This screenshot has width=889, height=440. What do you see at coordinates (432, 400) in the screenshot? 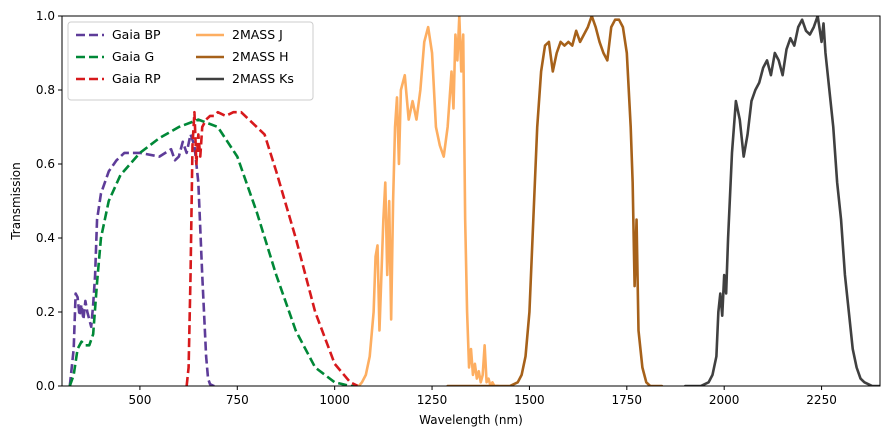
I see `x-tick-label: 1250` at bounding box center [432, 400].